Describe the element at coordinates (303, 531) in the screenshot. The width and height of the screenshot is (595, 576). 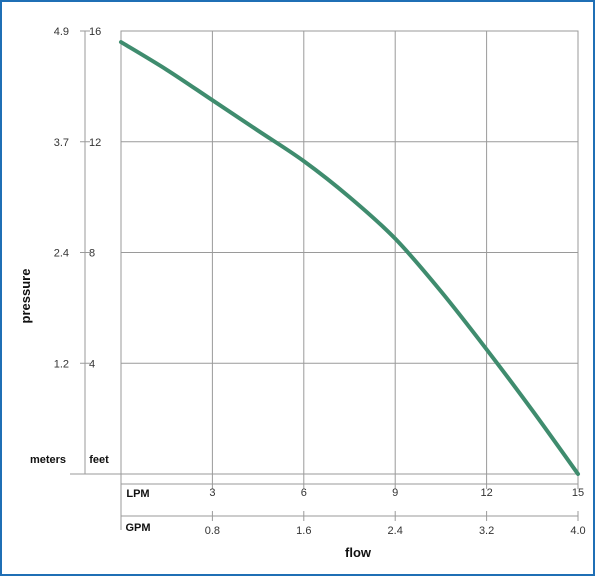
I see `x-tick-label-gpm: 1.6` at that location.